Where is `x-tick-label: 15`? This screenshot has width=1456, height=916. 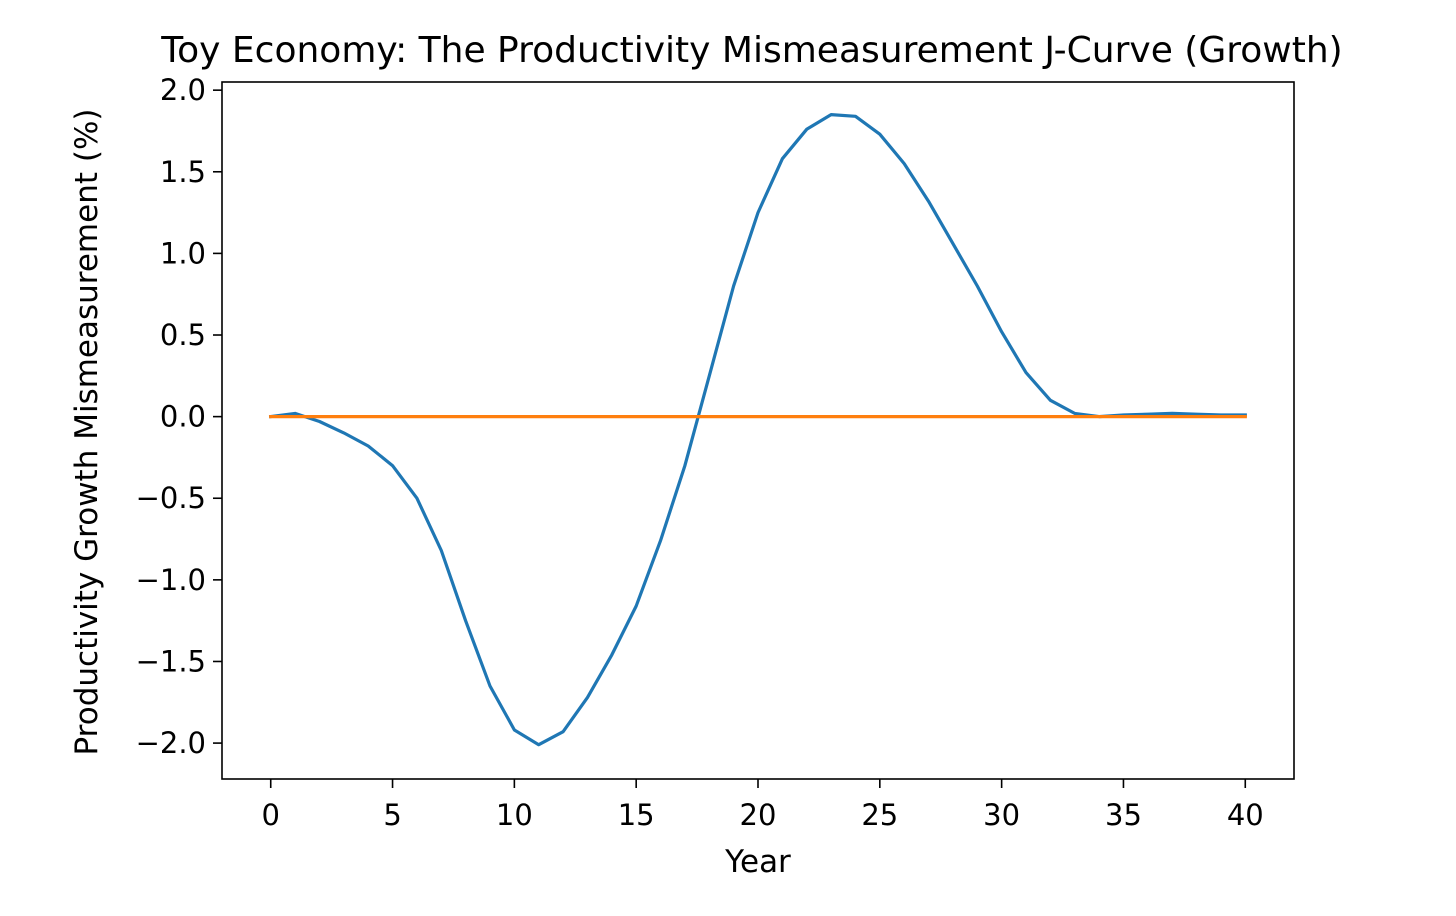
x-tick-label: 15 is located at coordinates (636, 815).